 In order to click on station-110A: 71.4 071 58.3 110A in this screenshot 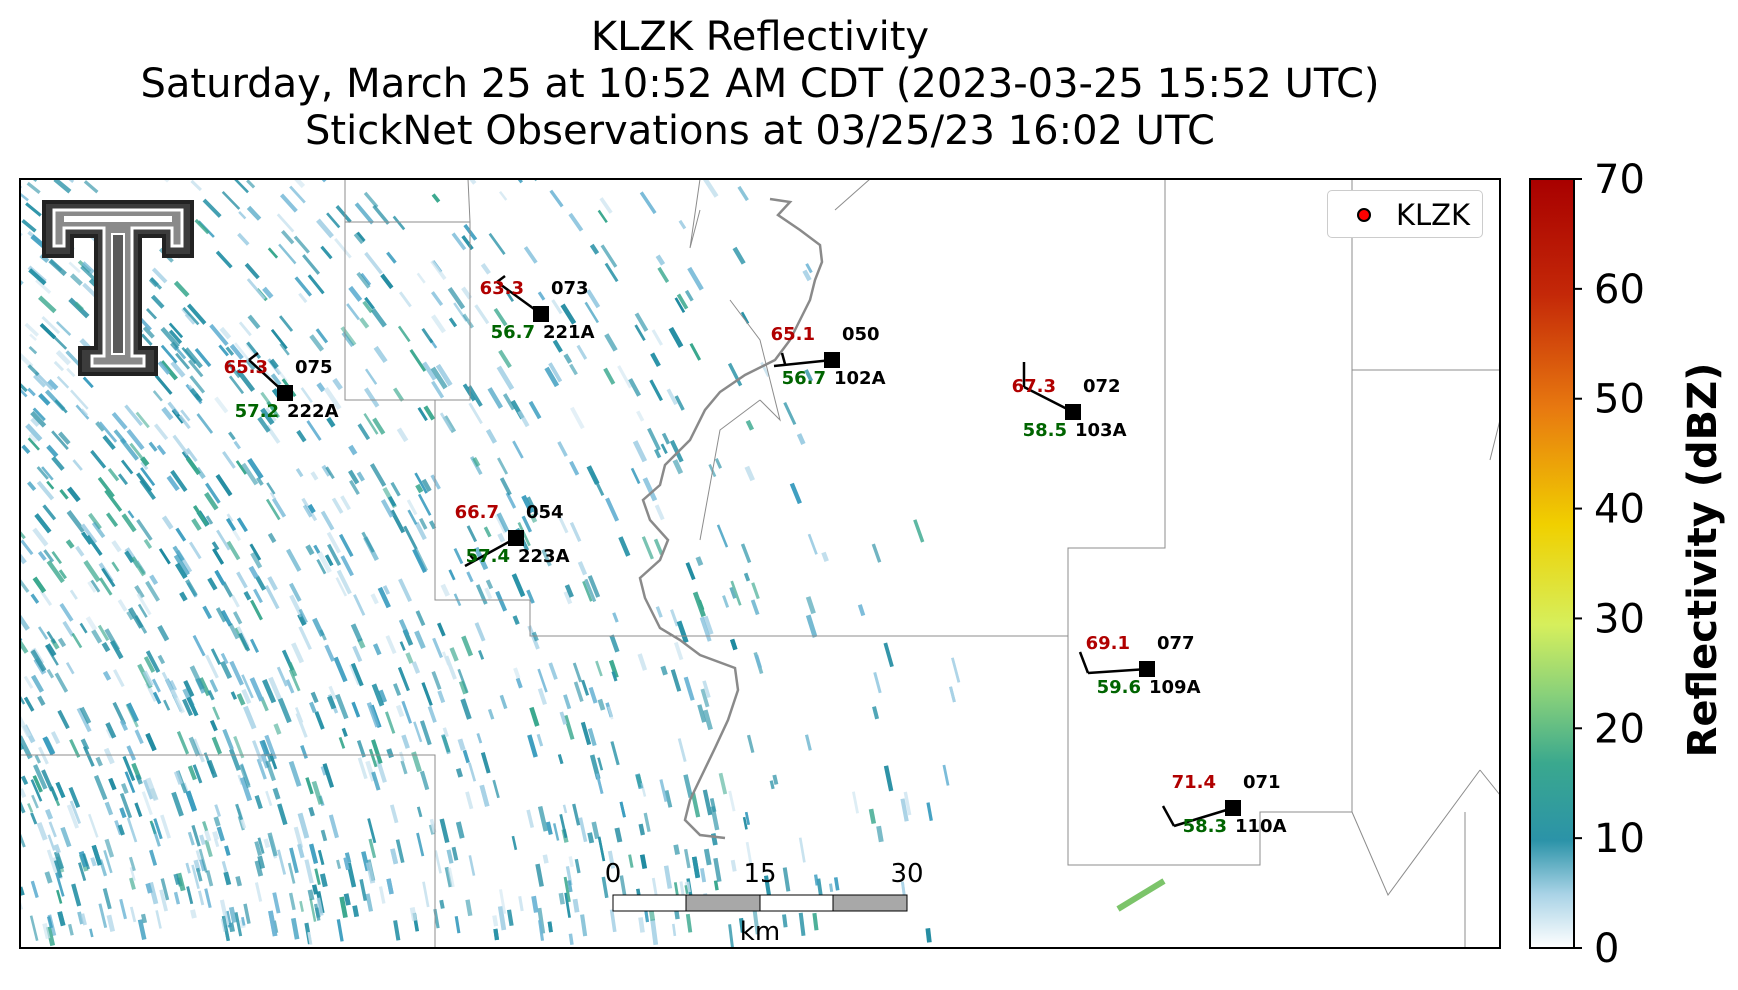, I will do `click(1224, 804)`.